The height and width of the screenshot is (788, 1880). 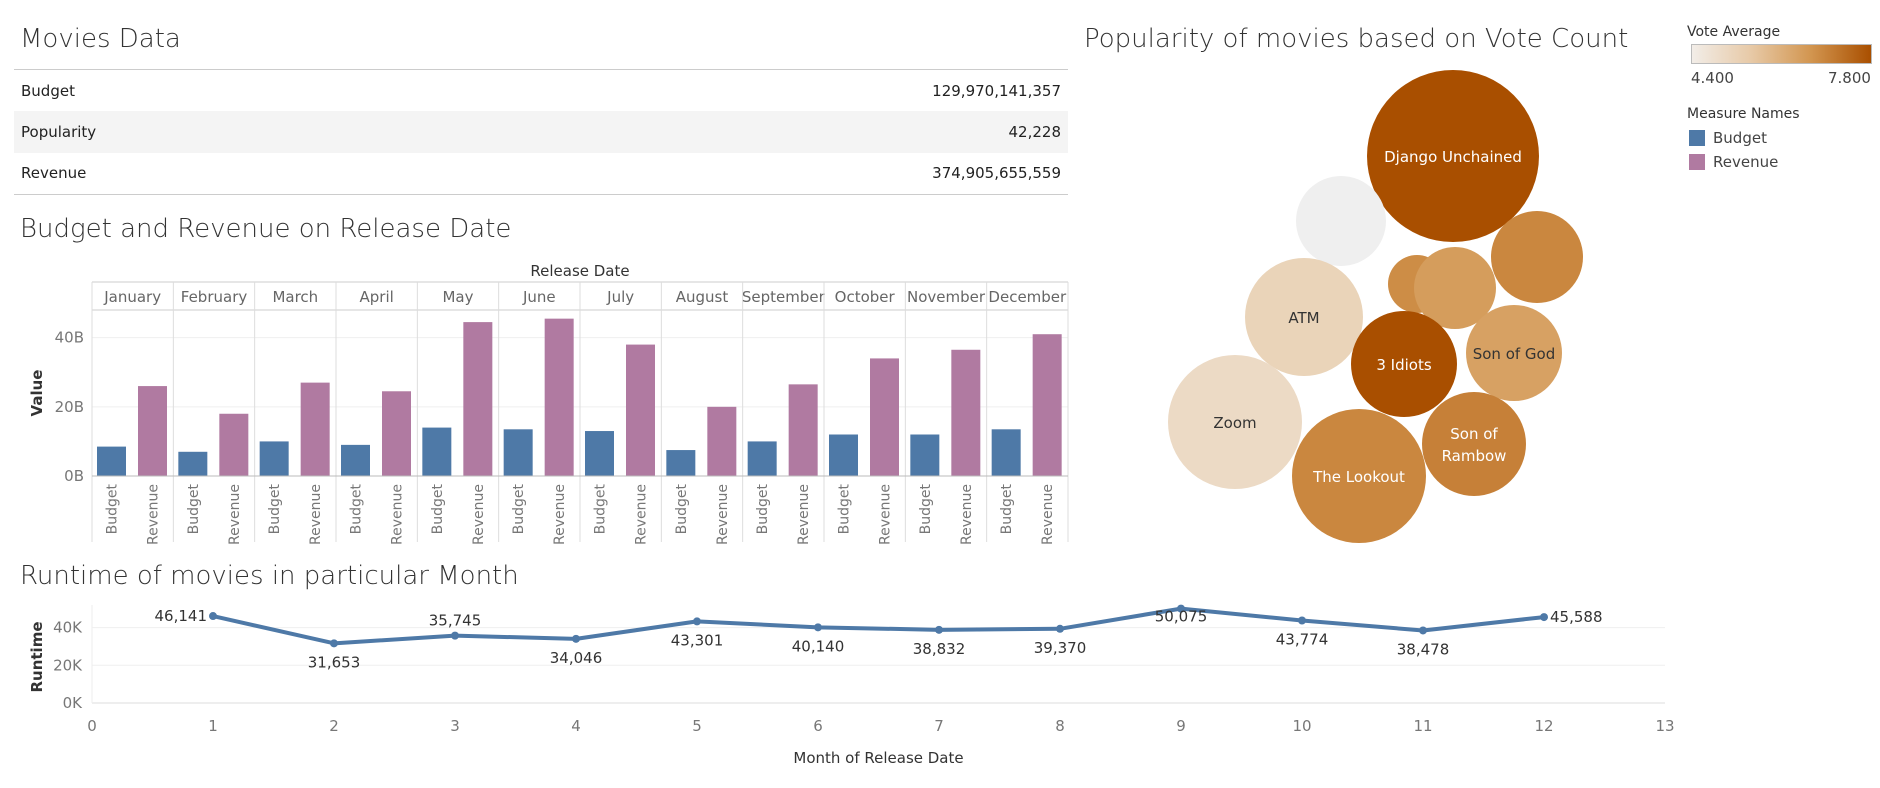 I want to click on data-label: 43,774, so click(x=1302, y=640).